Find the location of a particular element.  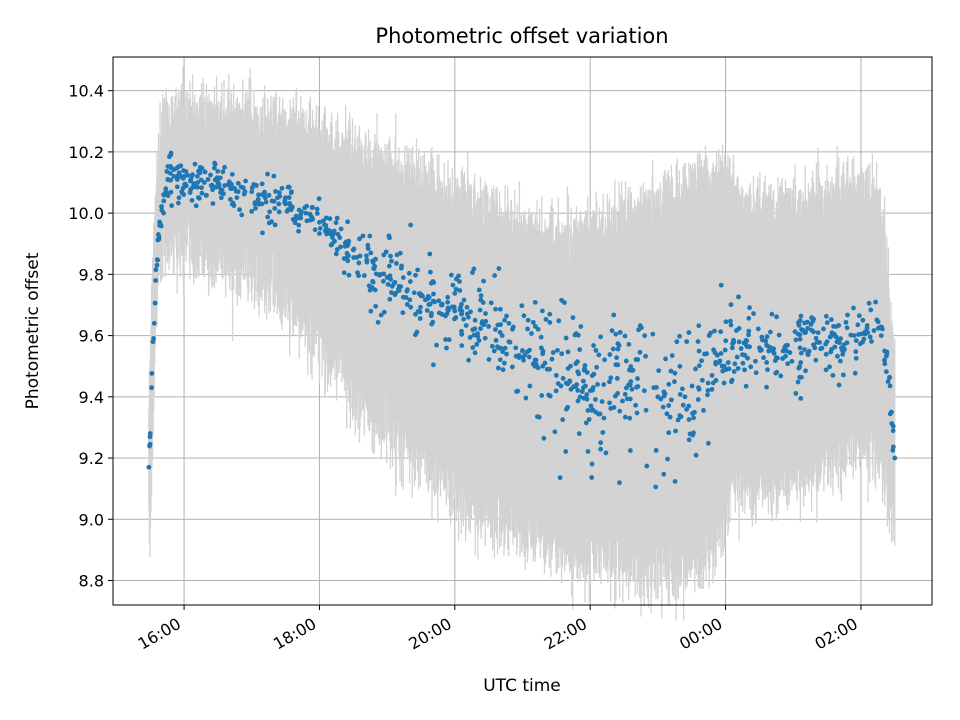

y-tick-label: 9.0 is located at coordinates (91, 519).